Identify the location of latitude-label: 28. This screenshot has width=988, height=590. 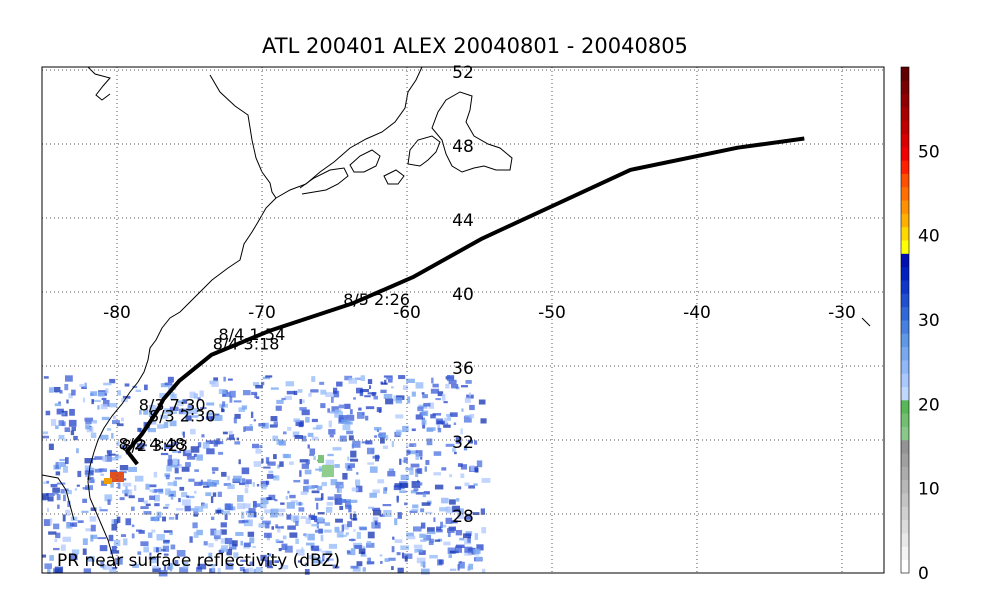
(463, 517).